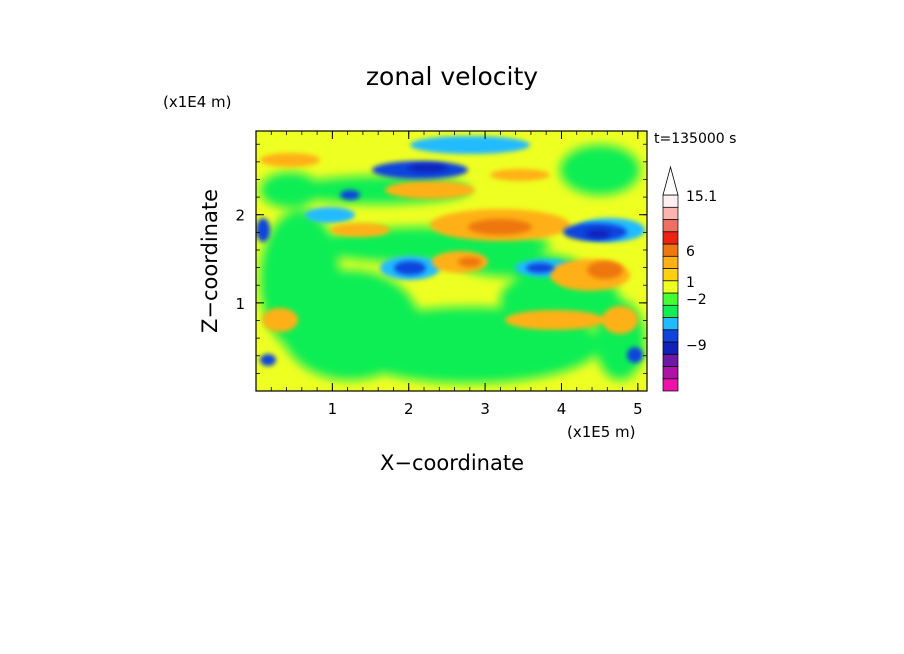  What do you see at coordinates (333, 409) in the screenshot?
I see `x-tick-label: 1` at bounding box center [333, 409].